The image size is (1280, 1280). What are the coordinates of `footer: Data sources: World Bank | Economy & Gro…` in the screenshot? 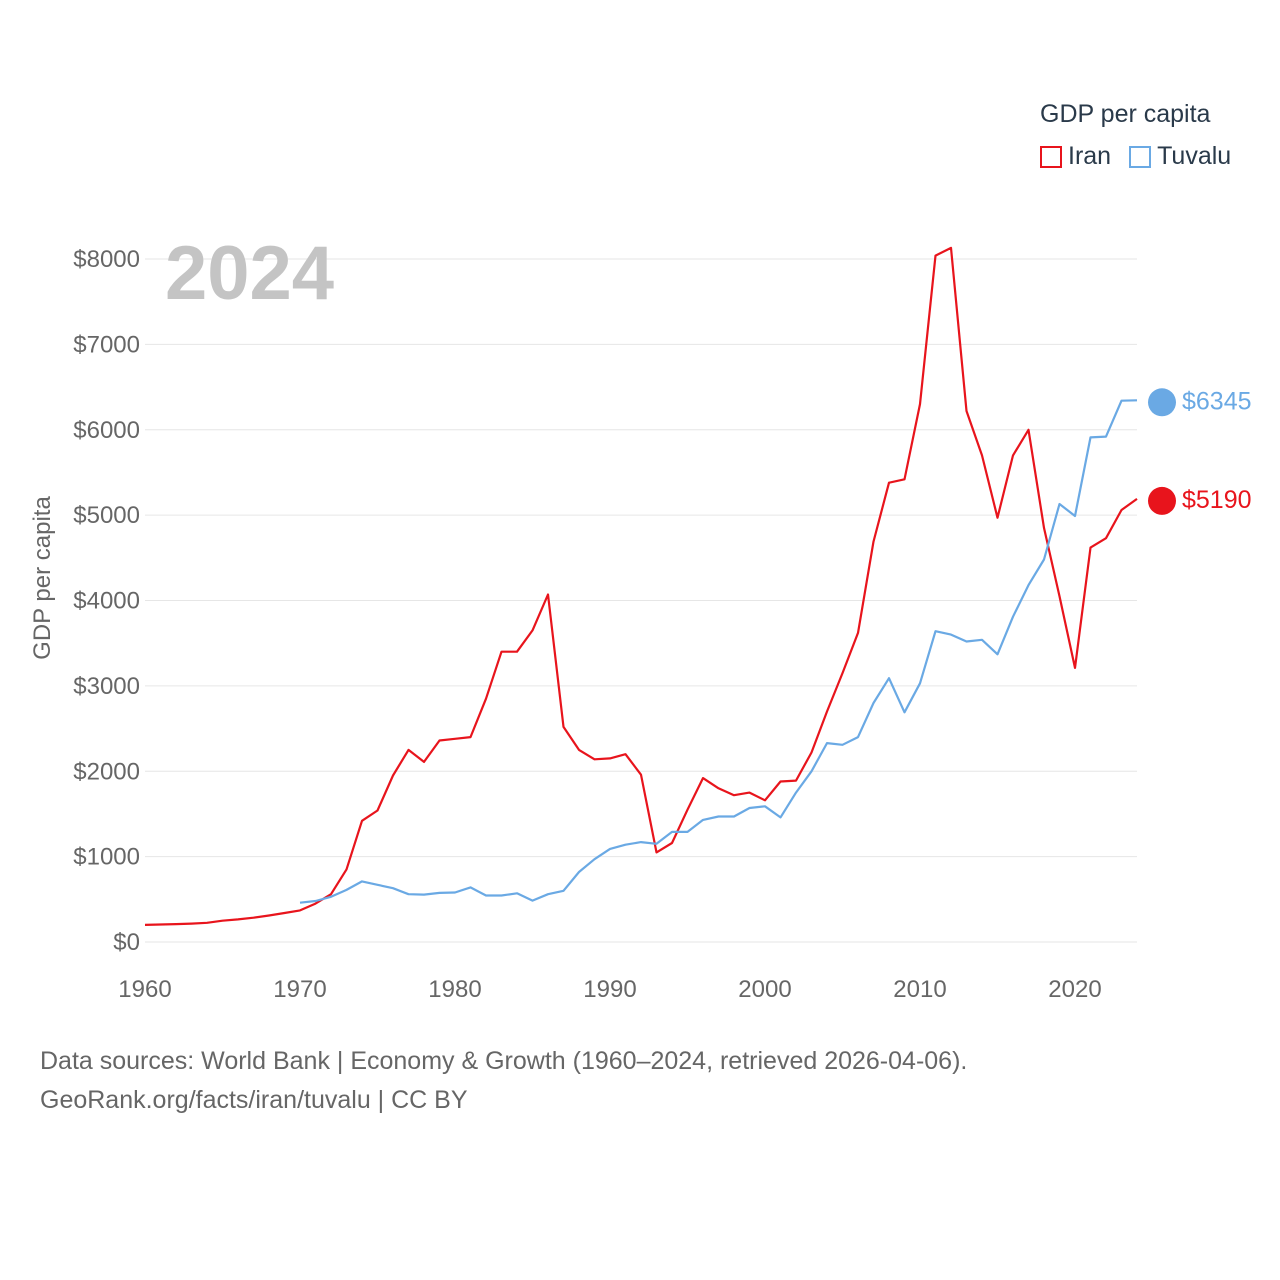 It's located at (503, 1081).